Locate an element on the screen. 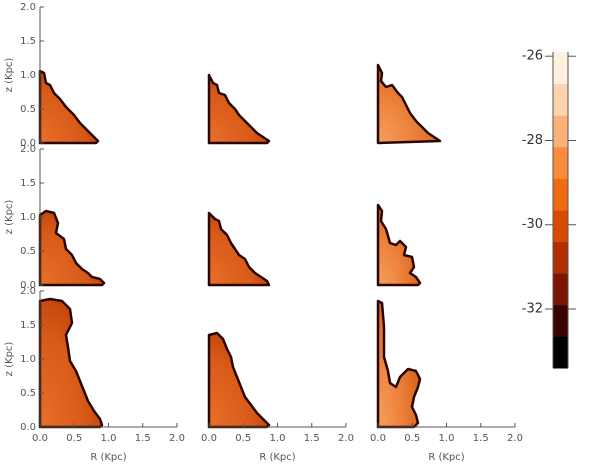  colorbar-tick-label: -28 is located at coordinates (532, 140).